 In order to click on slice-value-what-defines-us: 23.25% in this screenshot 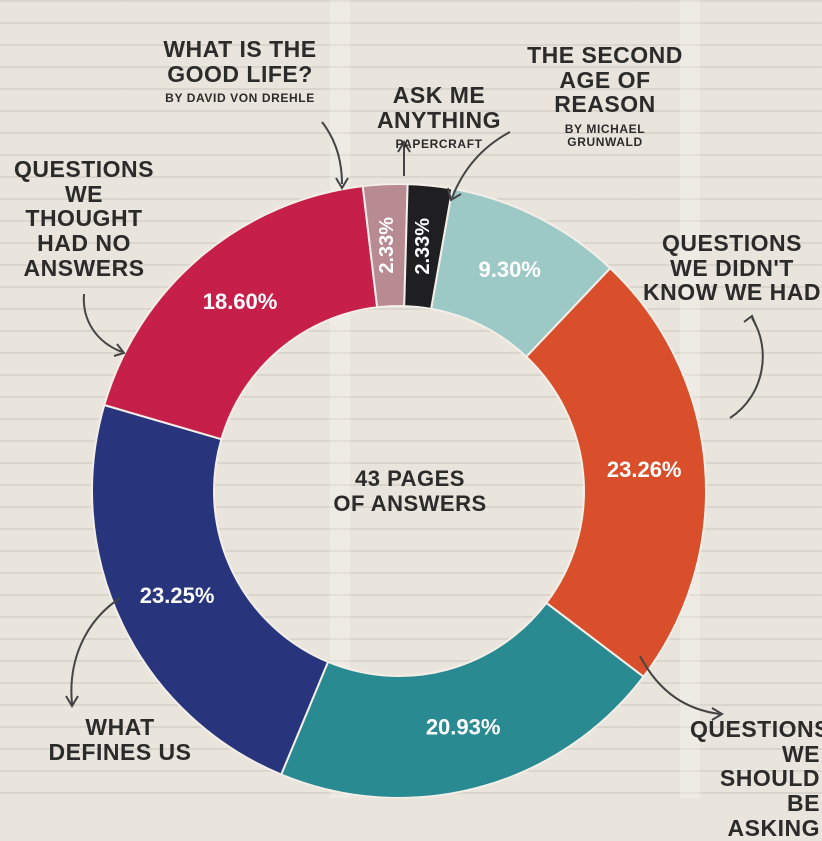, I will do `click(177, 595)`.